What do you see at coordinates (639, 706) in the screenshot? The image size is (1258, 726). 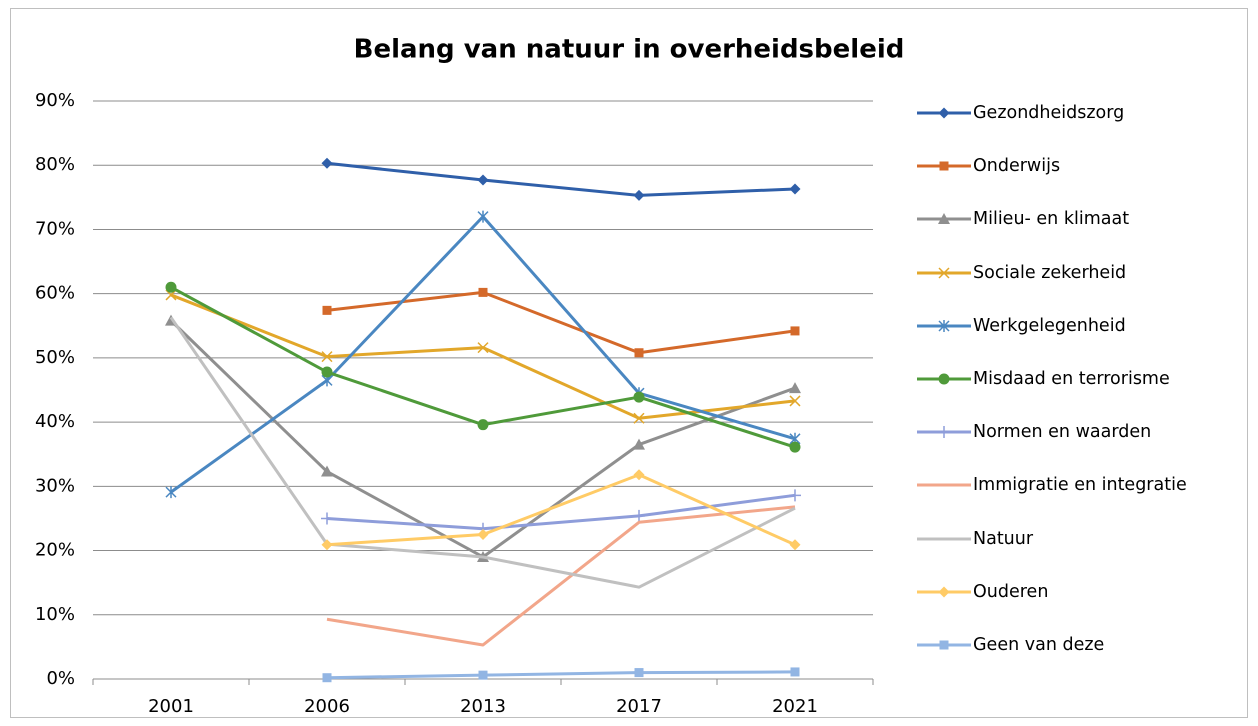 I see `x-tick-label: 2017` at bounding box center [639, 706].